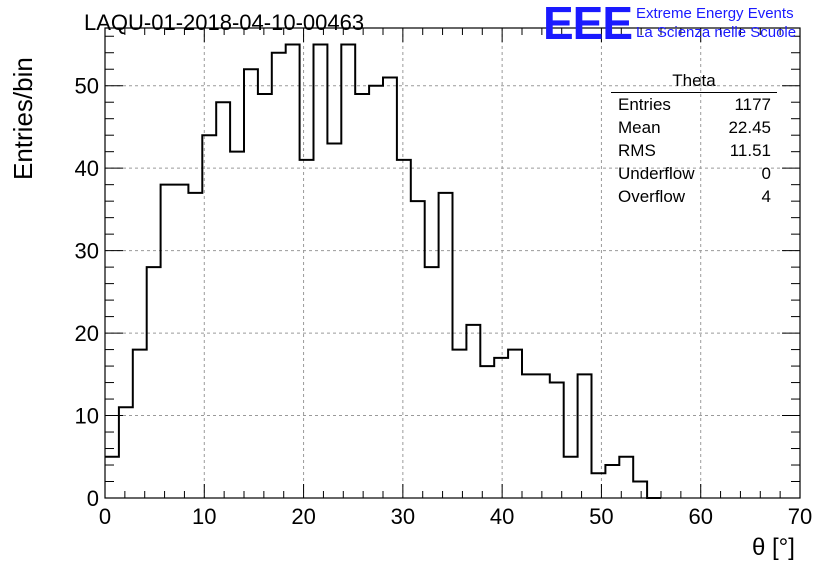  What do you see at coordinates (502, 516) in the screenshot?
I see `x-tick-label: 40` at bounding box center [502, 516].